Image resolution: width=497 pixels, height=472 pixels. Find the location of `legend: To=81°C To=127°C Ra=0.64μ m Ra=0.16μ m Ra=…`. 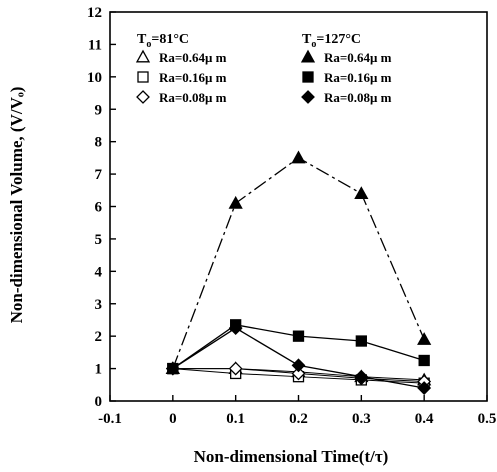

legend: To=81°C To=127°C Ra=0.64μ m Ra=0.16μ m Ra=… is located at coordinates (263, 68).